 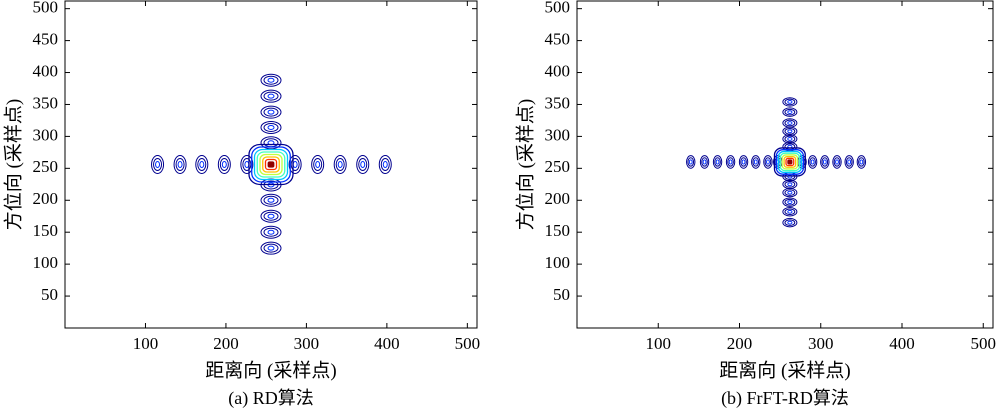 I want to click on y-tick-label: 400, so click(x=46, y=70).